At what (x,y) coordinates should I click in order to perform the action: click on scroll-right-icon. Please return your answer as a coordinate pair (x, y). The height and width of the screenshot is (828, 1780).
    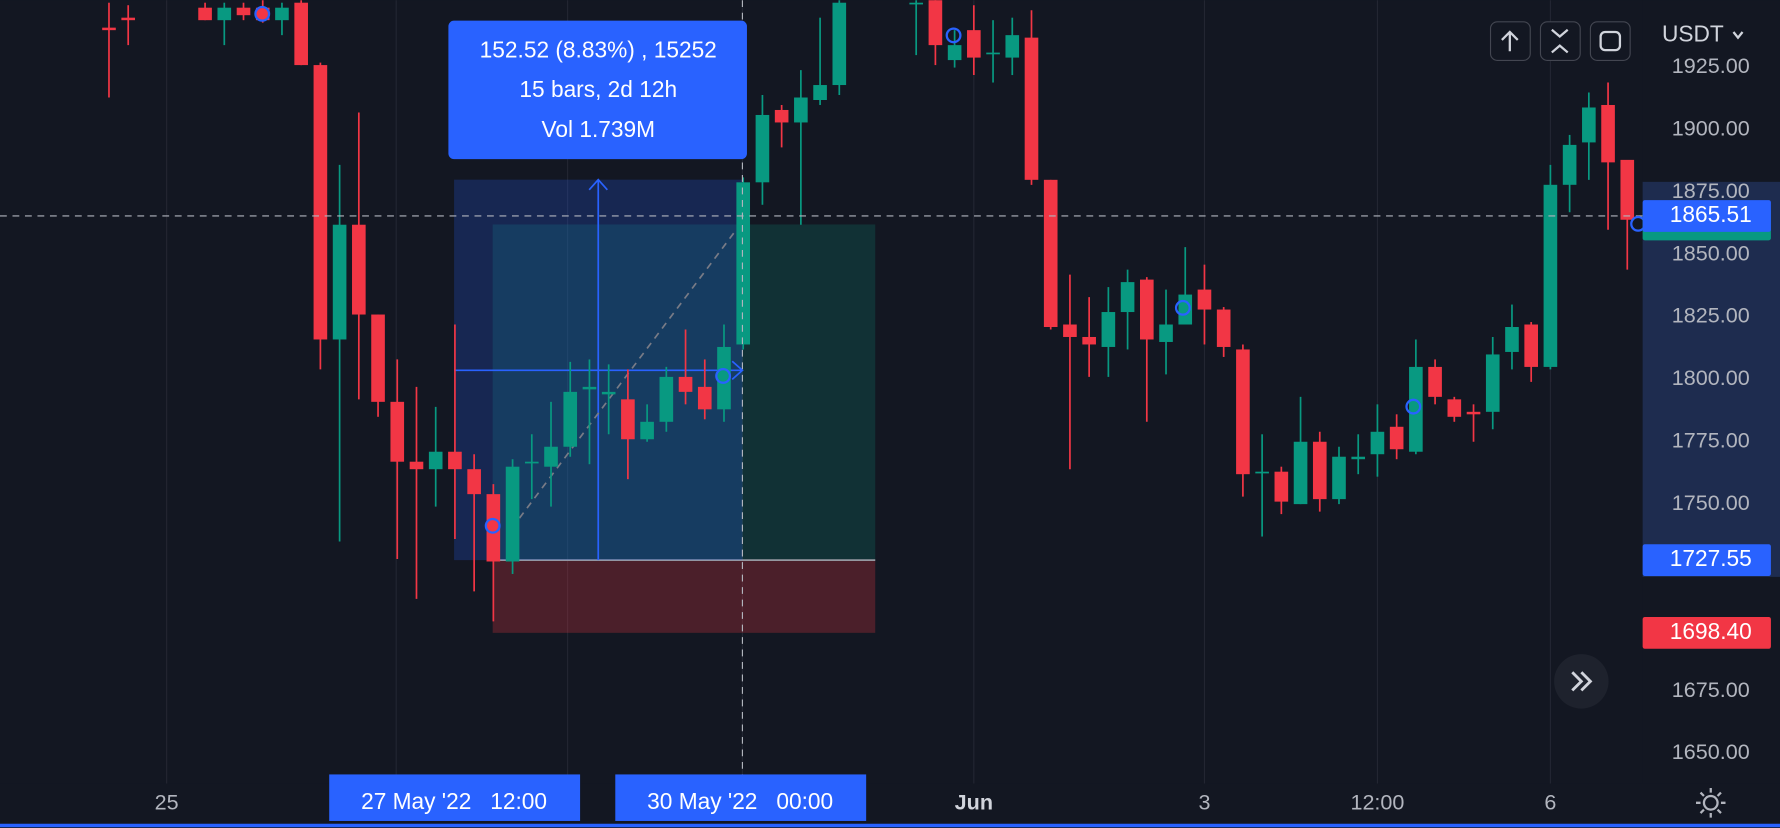
    Looking at the image, I should click on (1582, 681).